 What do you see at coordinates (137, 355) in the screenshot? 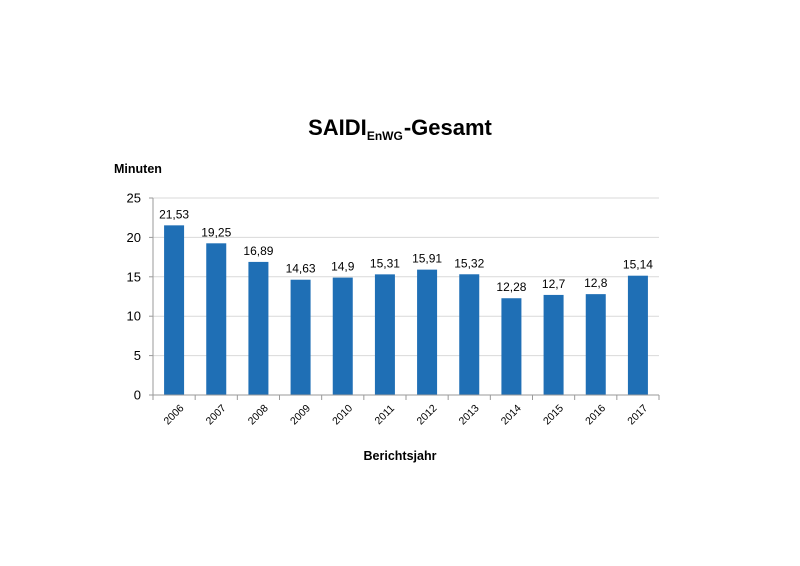
I see `y-tick-label: 5` at bounding box center [137, 355].